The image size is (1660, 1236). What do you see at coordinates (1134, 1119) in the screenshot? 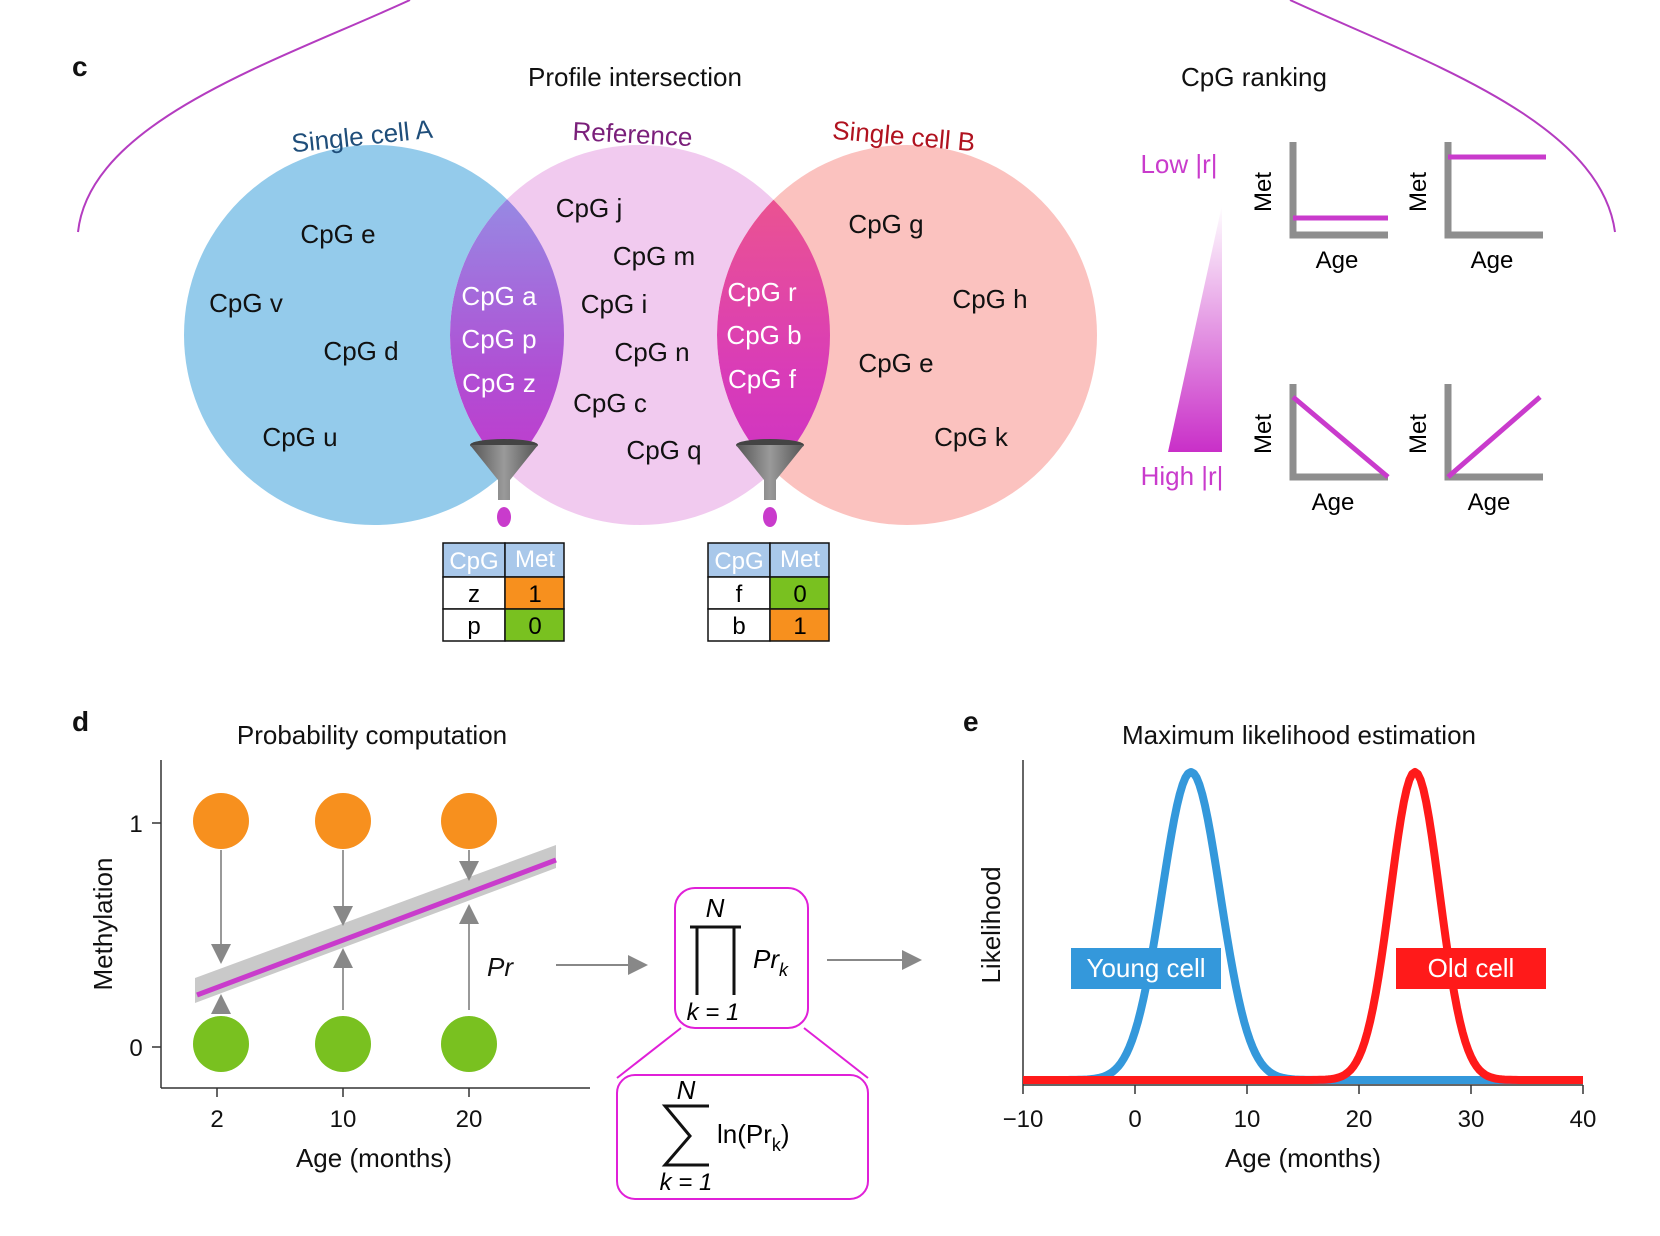
I see `x-tick-label: 0` at bounding box center [1134, 1119].